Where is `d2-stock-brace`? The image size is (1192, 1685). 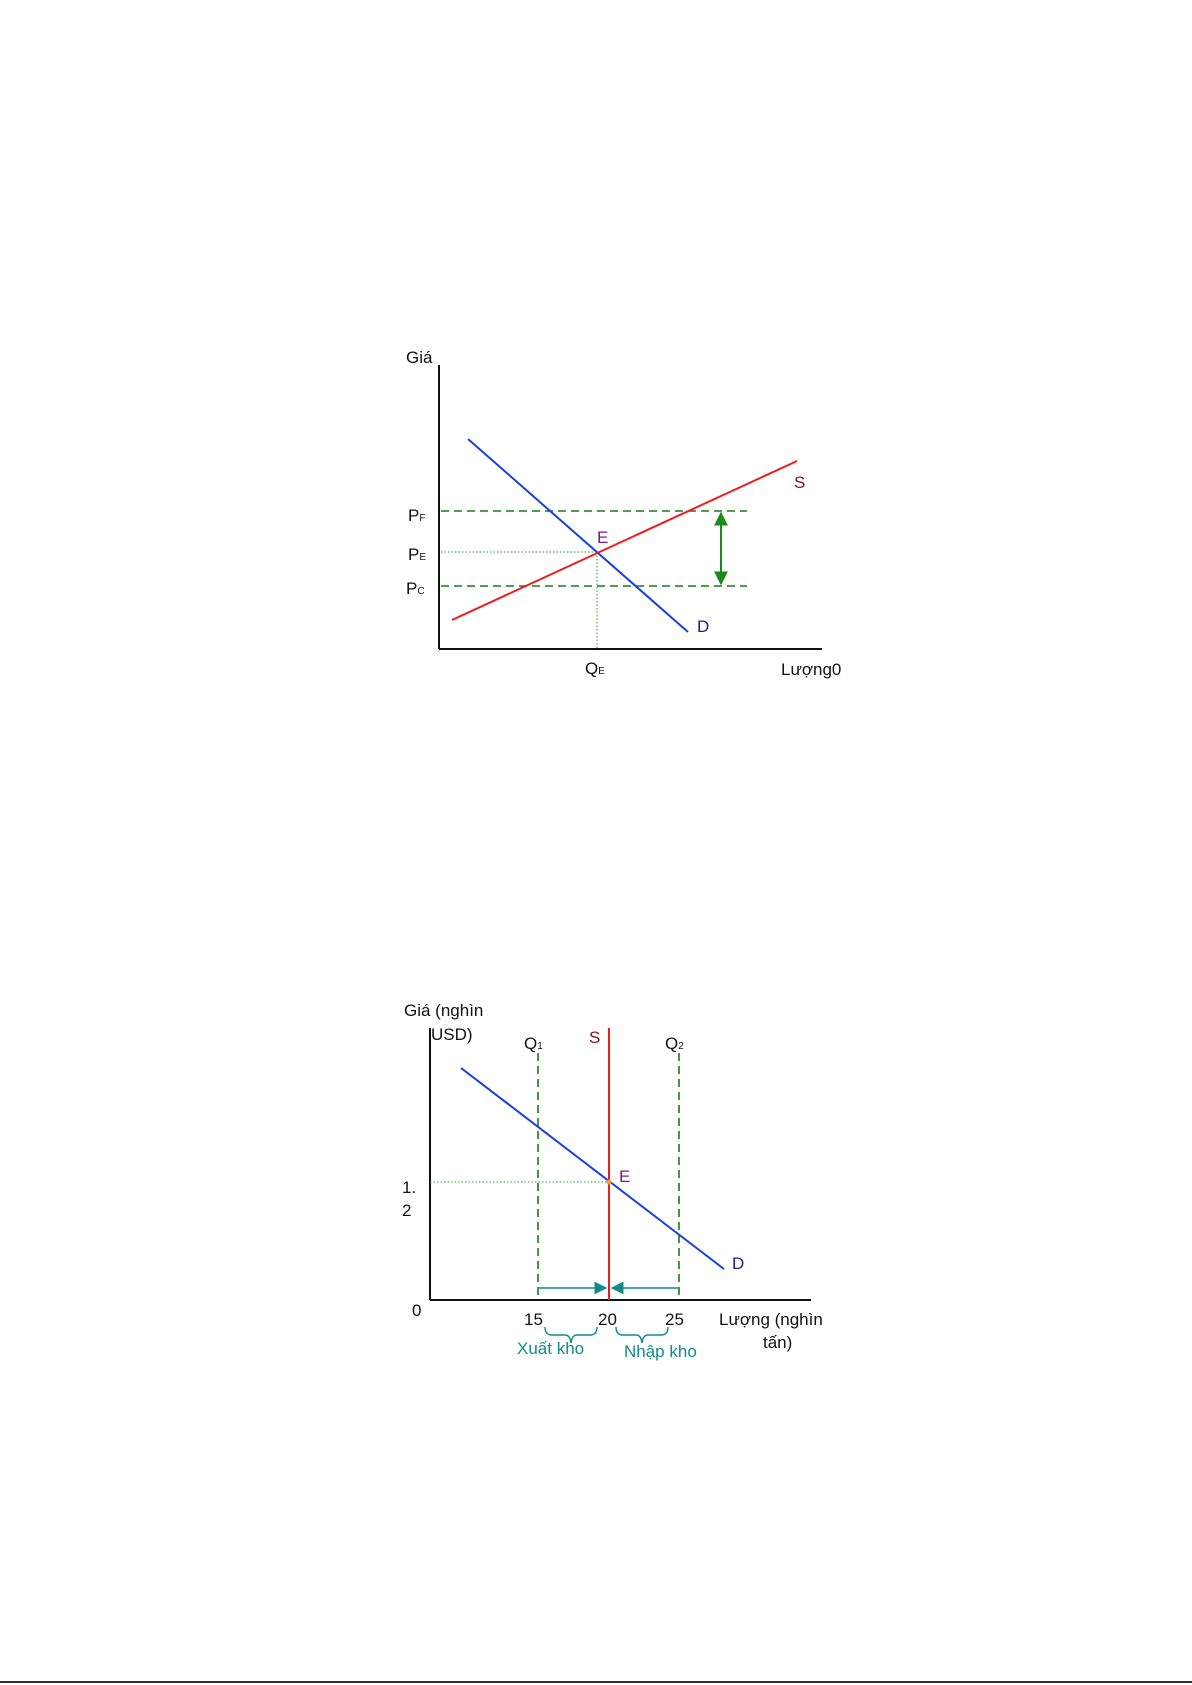
d2-stock-brace is located at coordinates (642, 1335).